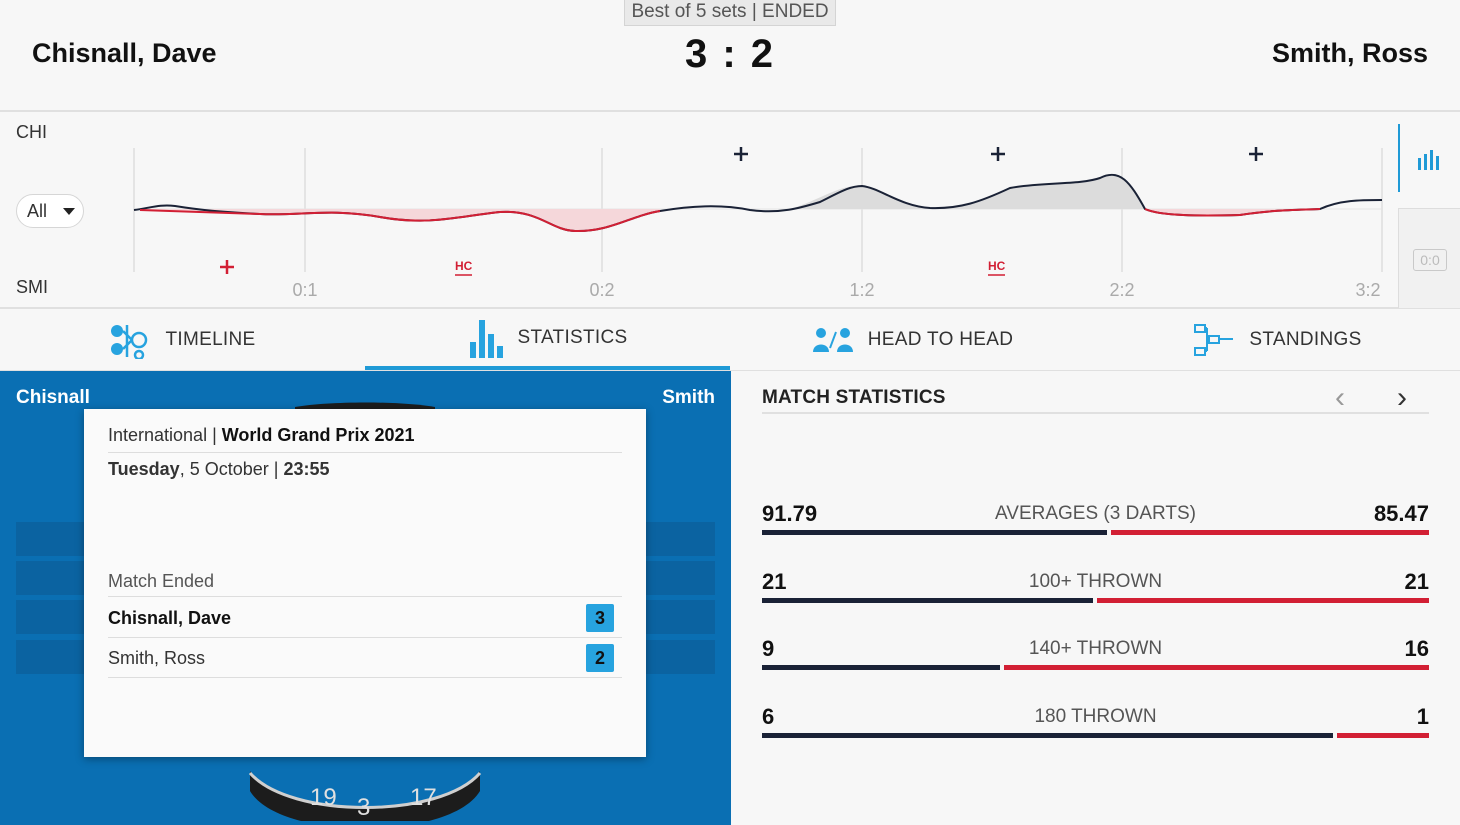 The width and height of the screenshot is (1460, 825). Describe the element at coordinates (572, 337) in the screenshot. I see `tab-label: STATISTICS` at that location.